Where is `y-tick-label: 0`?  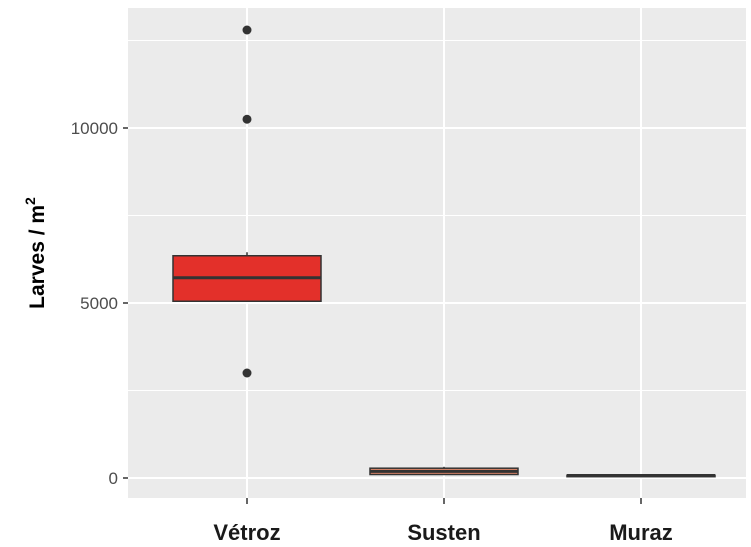
y-tick-label: 0 is located at coordinates (113, 478).